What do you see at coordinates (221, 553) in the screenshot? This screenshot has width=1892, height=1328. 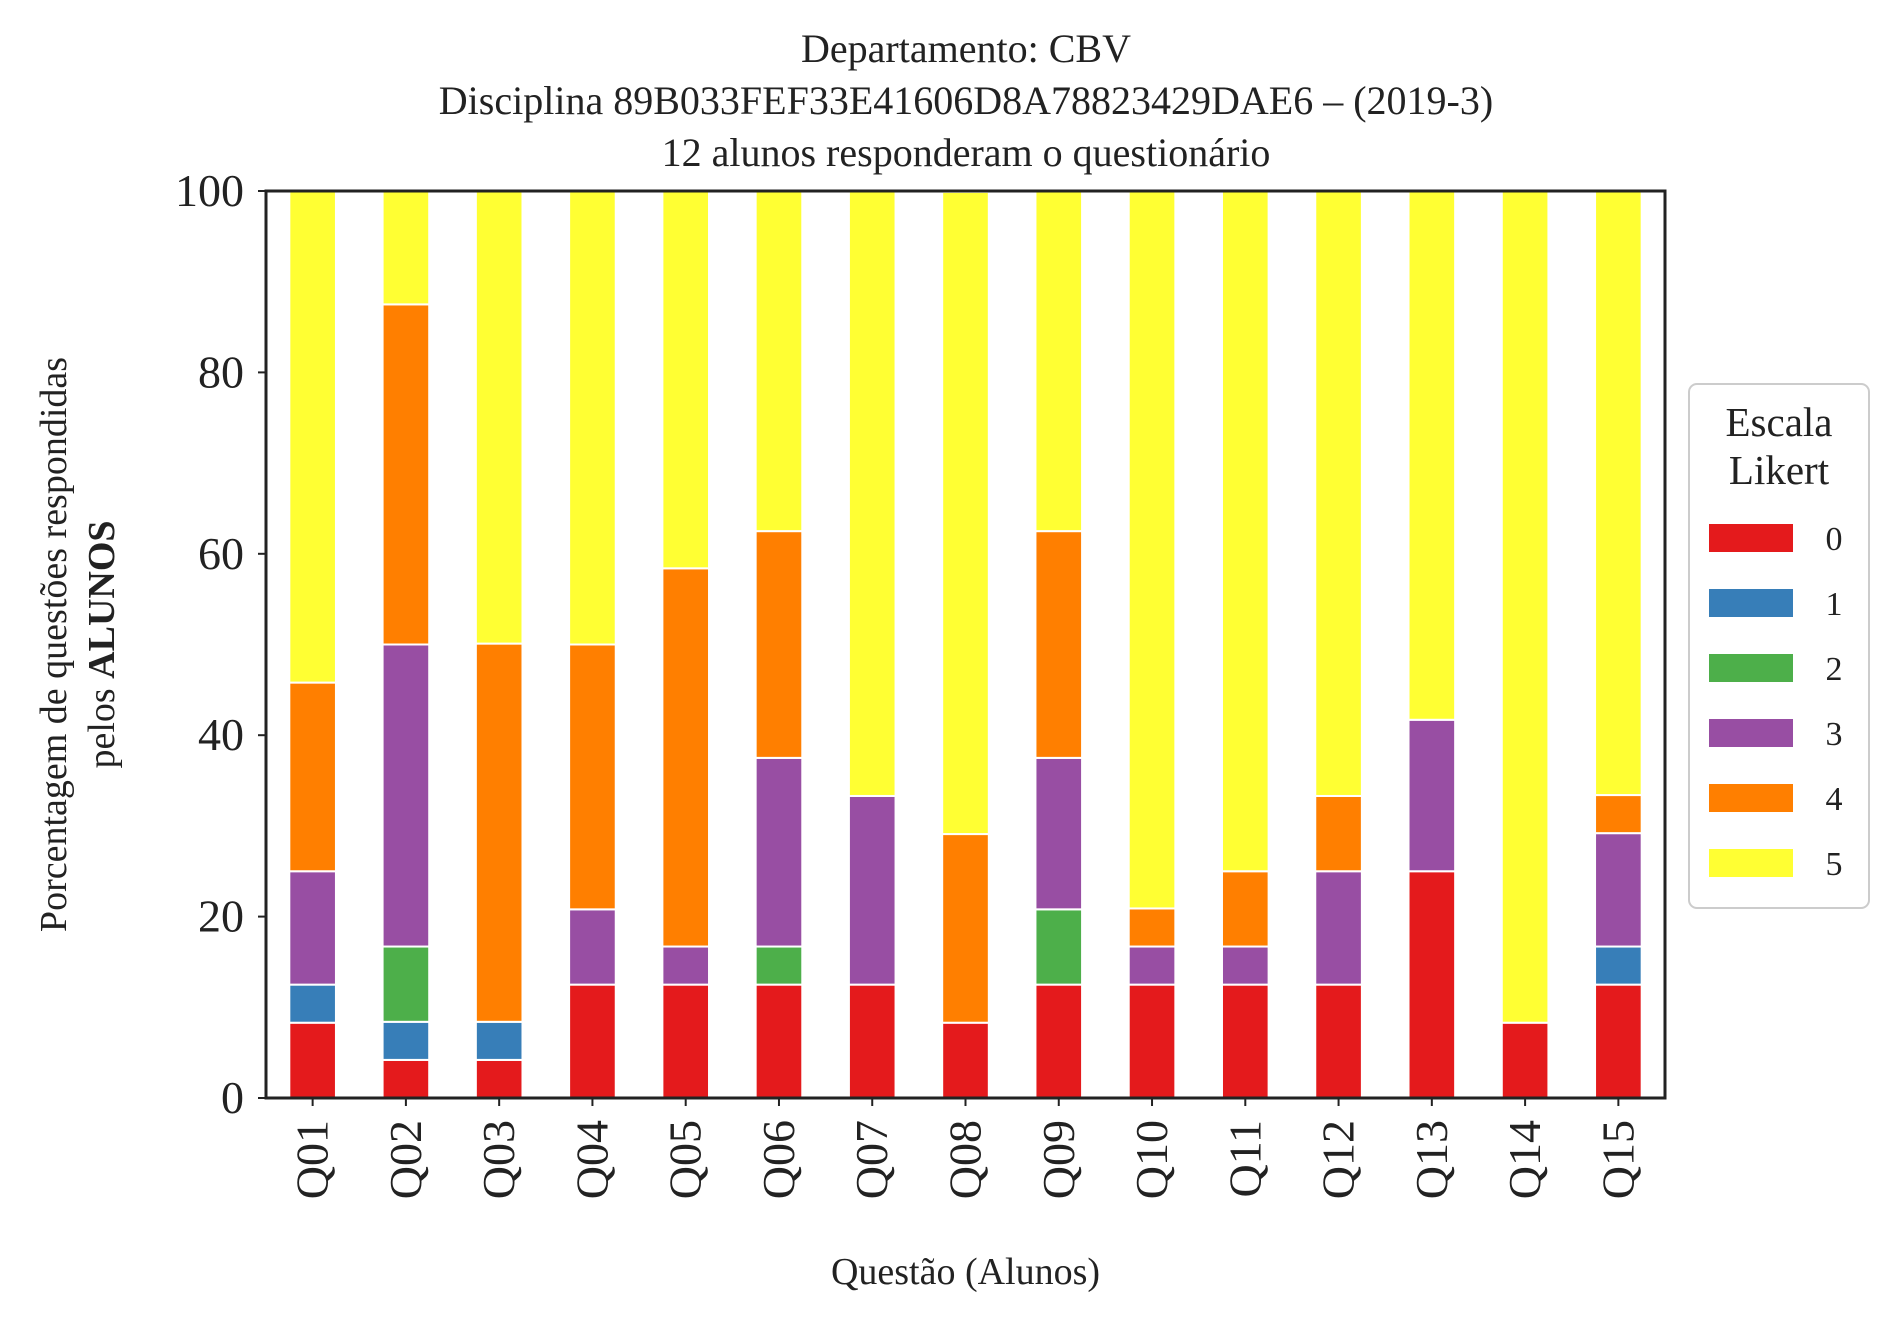 I see `y-tick-label: 60` at bounding box center [221, 553].